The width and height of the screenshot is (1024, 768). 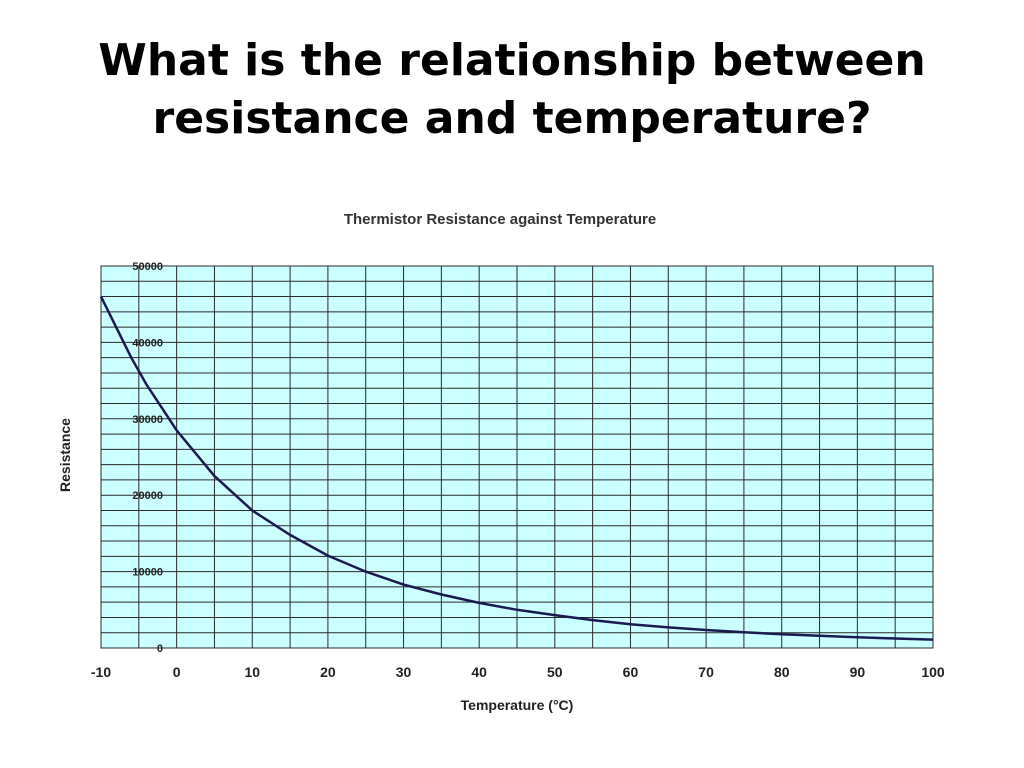 What do you see at coordinates (512, 60) in the screenshot?
I see `slide-title-line-1: What is the relationship between` at bounding box center [512, 60].